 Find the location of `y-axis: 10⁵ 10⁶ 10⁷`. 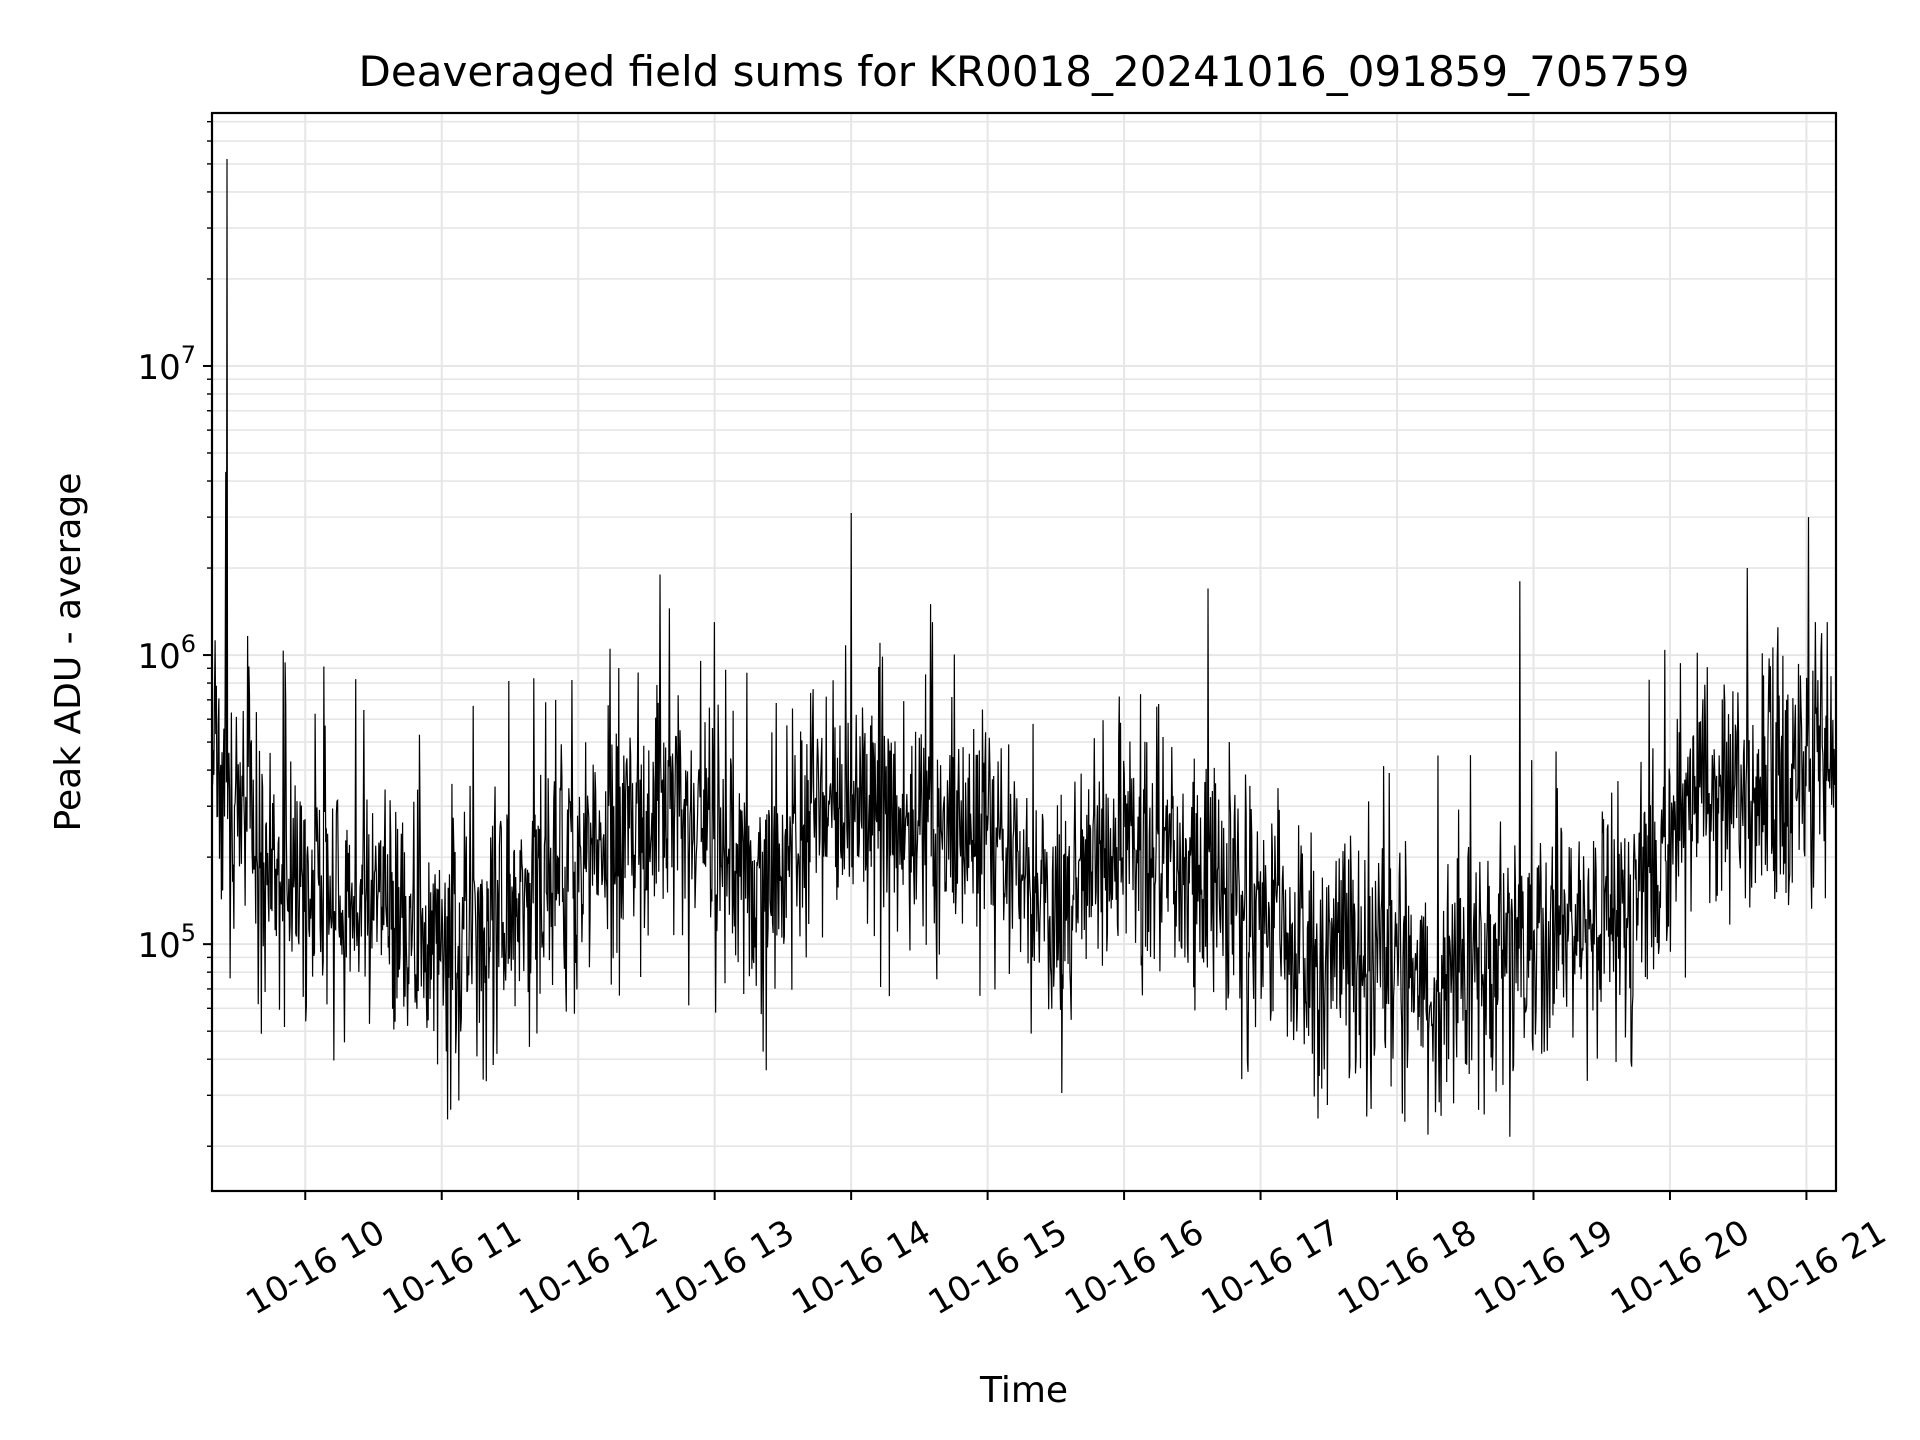

y-axis: 10⁵ 10⁶ 10⁷ is located at coordinates (174, 633).